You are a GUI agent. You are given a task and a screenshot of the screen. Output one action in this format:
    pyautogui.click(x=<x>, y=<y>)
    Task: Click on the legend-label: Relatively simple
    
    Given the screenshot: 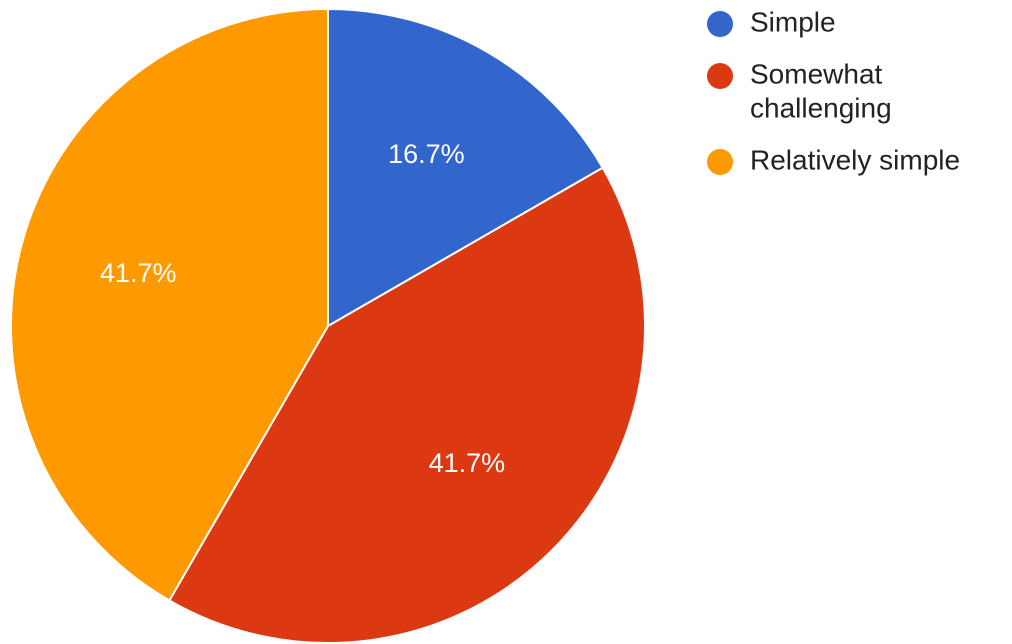 What is the action you would take?
    pyautogui.click(x=855, y=159)
    